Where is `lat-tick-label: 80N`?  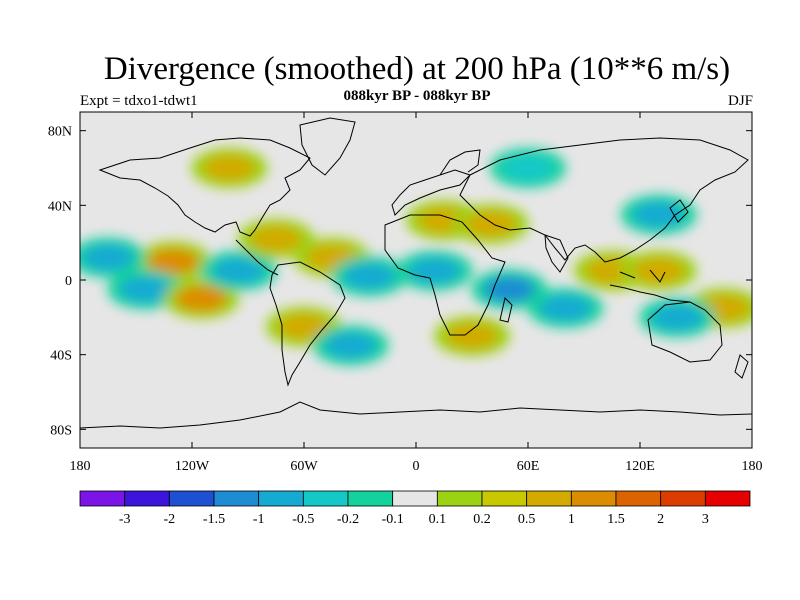
lat-tick-label: 80N is located at coordinates (60, 132).